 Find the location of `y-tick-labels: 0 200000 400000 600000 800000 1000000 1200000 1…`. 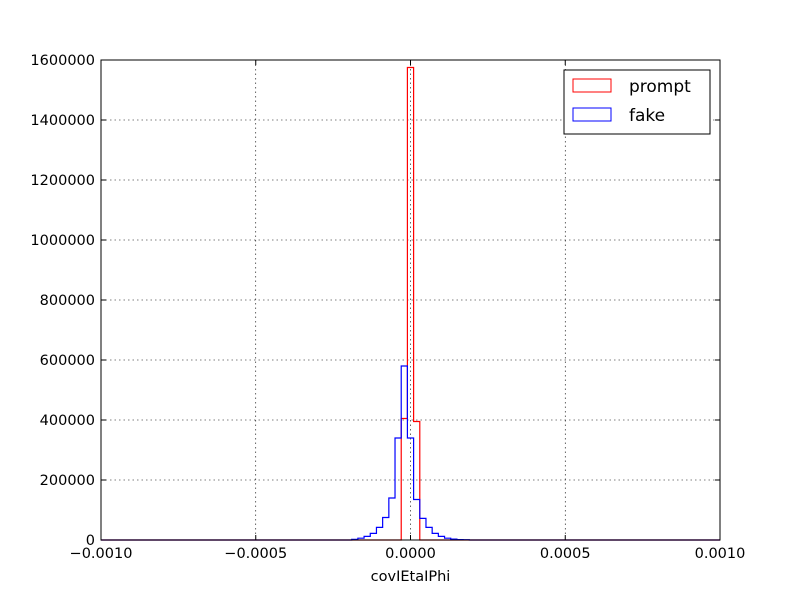

y-tick-labels: 0 200000 400000 600000 800000 1000000 1200000 1… is located at coordinates (62, 301).